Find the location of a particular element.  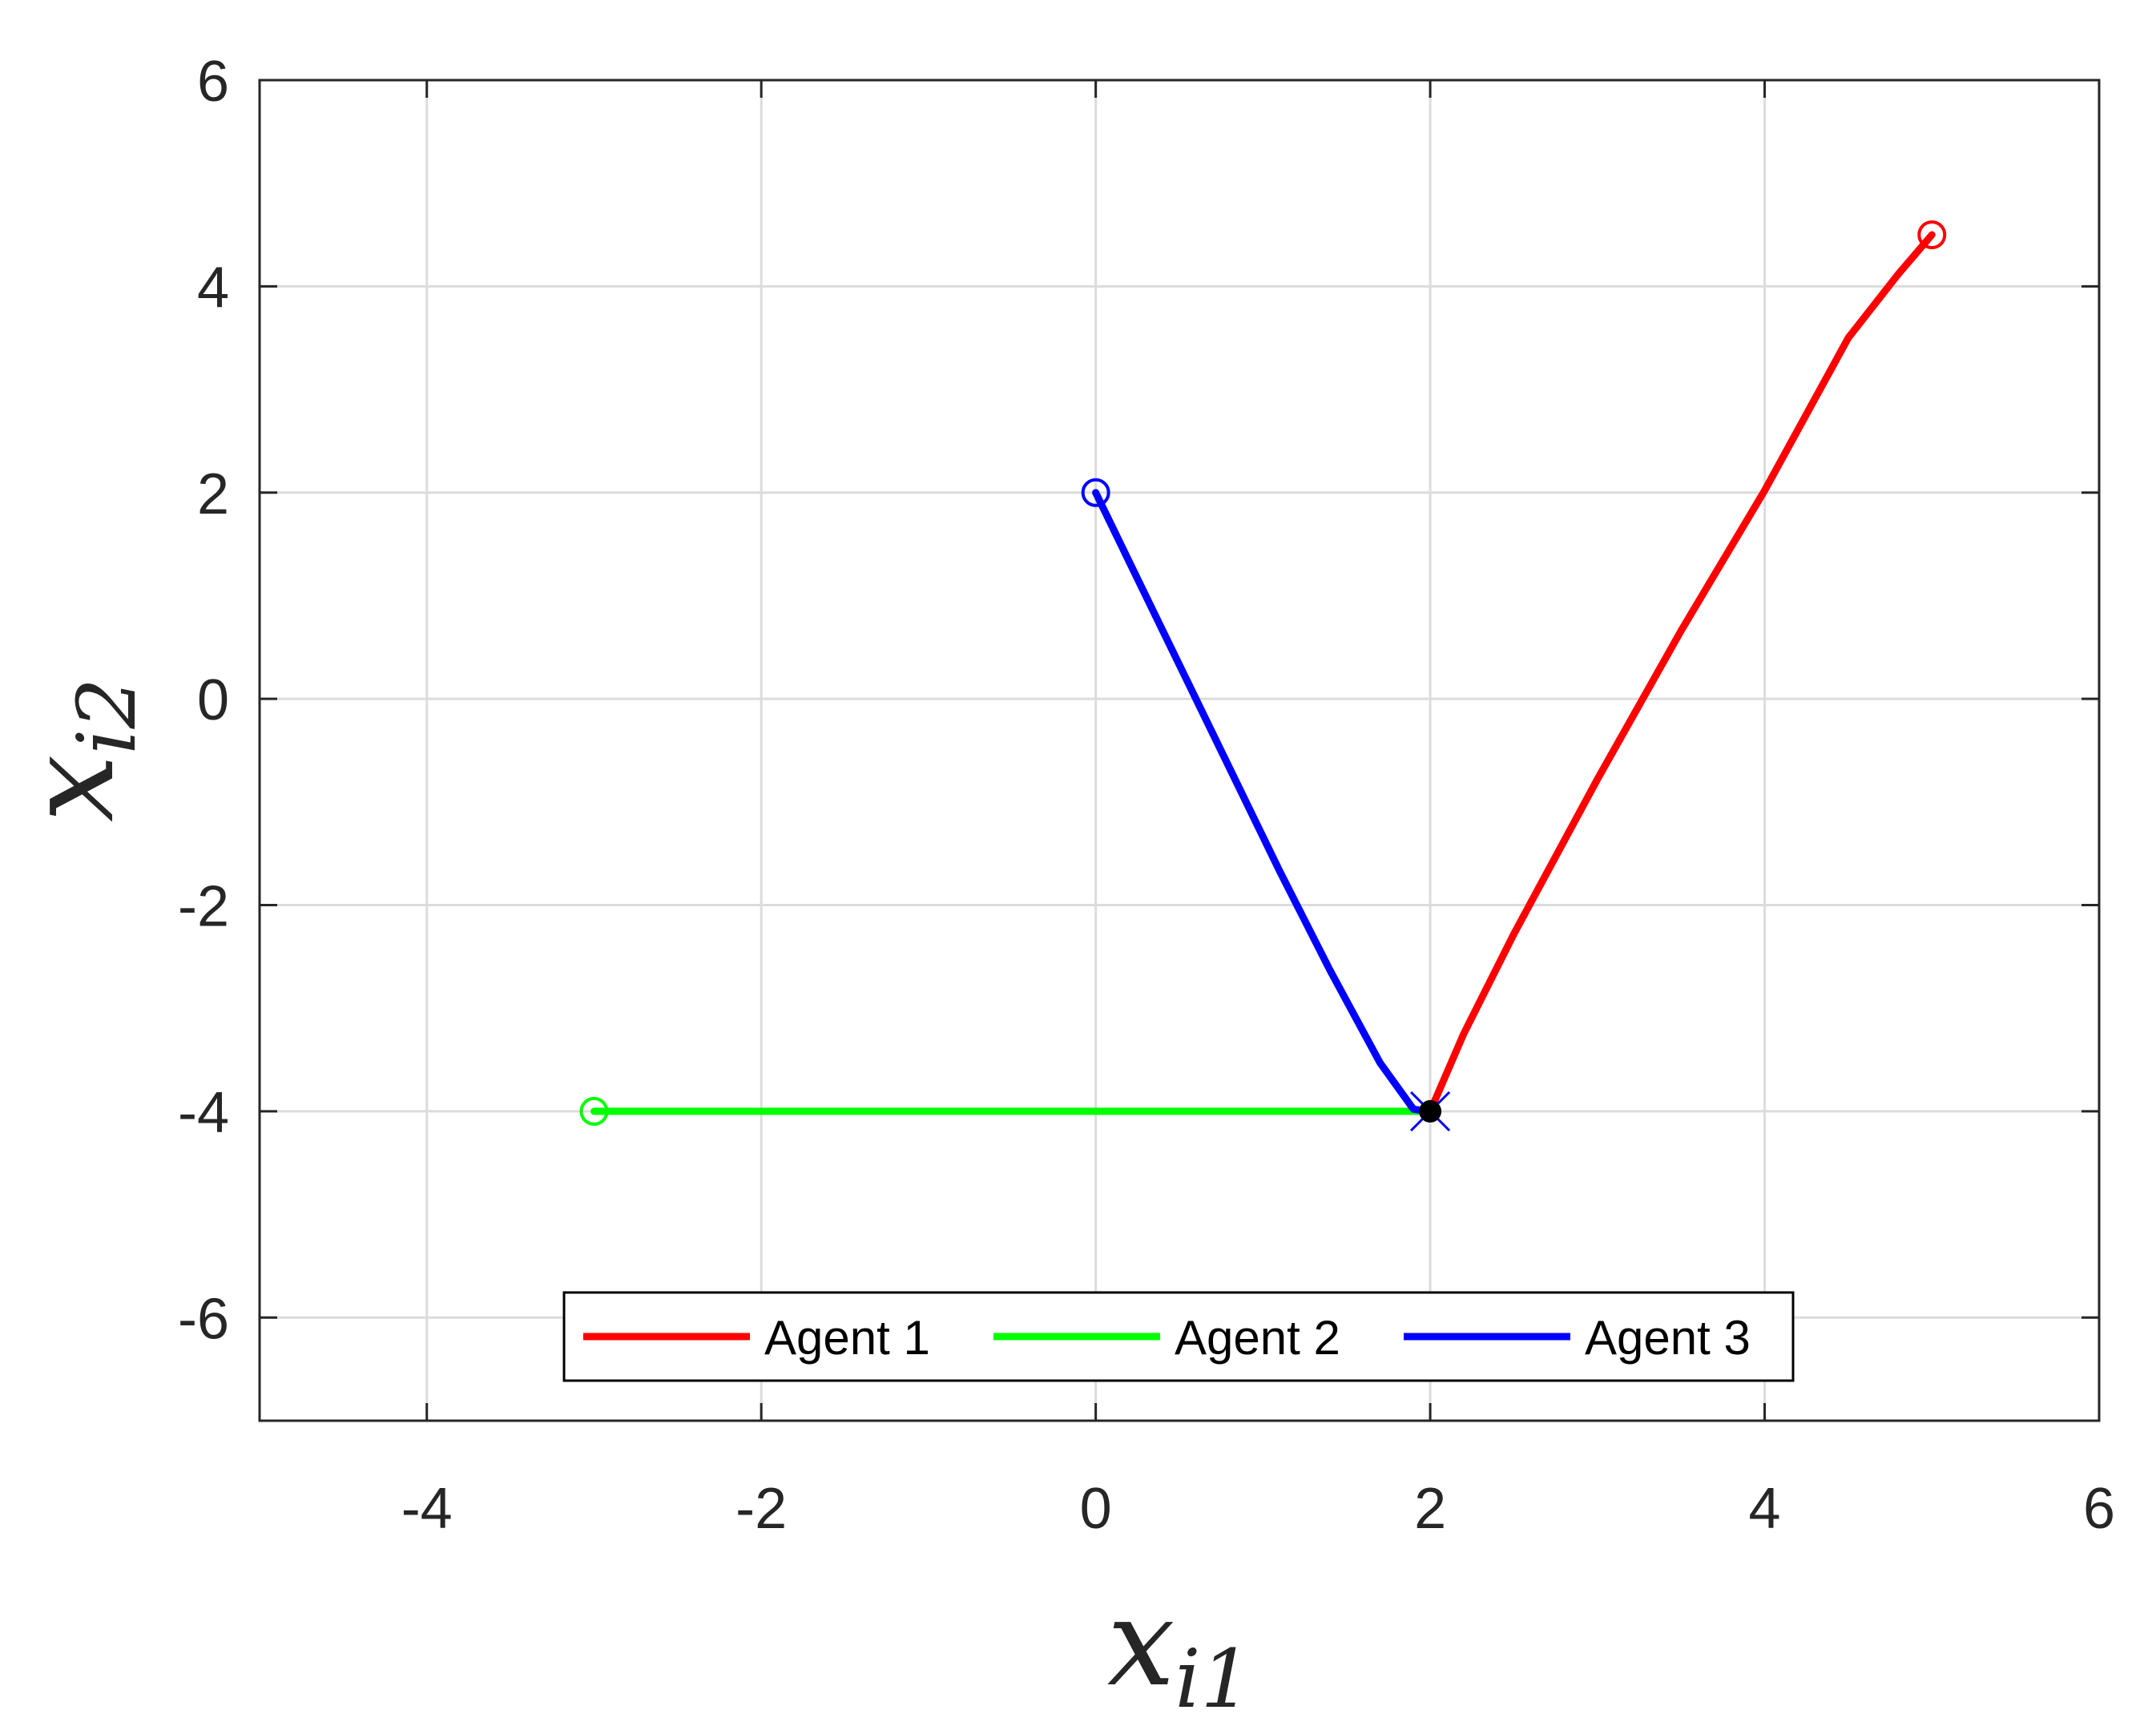

y-tick-label: -4 is located at coordinates (204, 1113).